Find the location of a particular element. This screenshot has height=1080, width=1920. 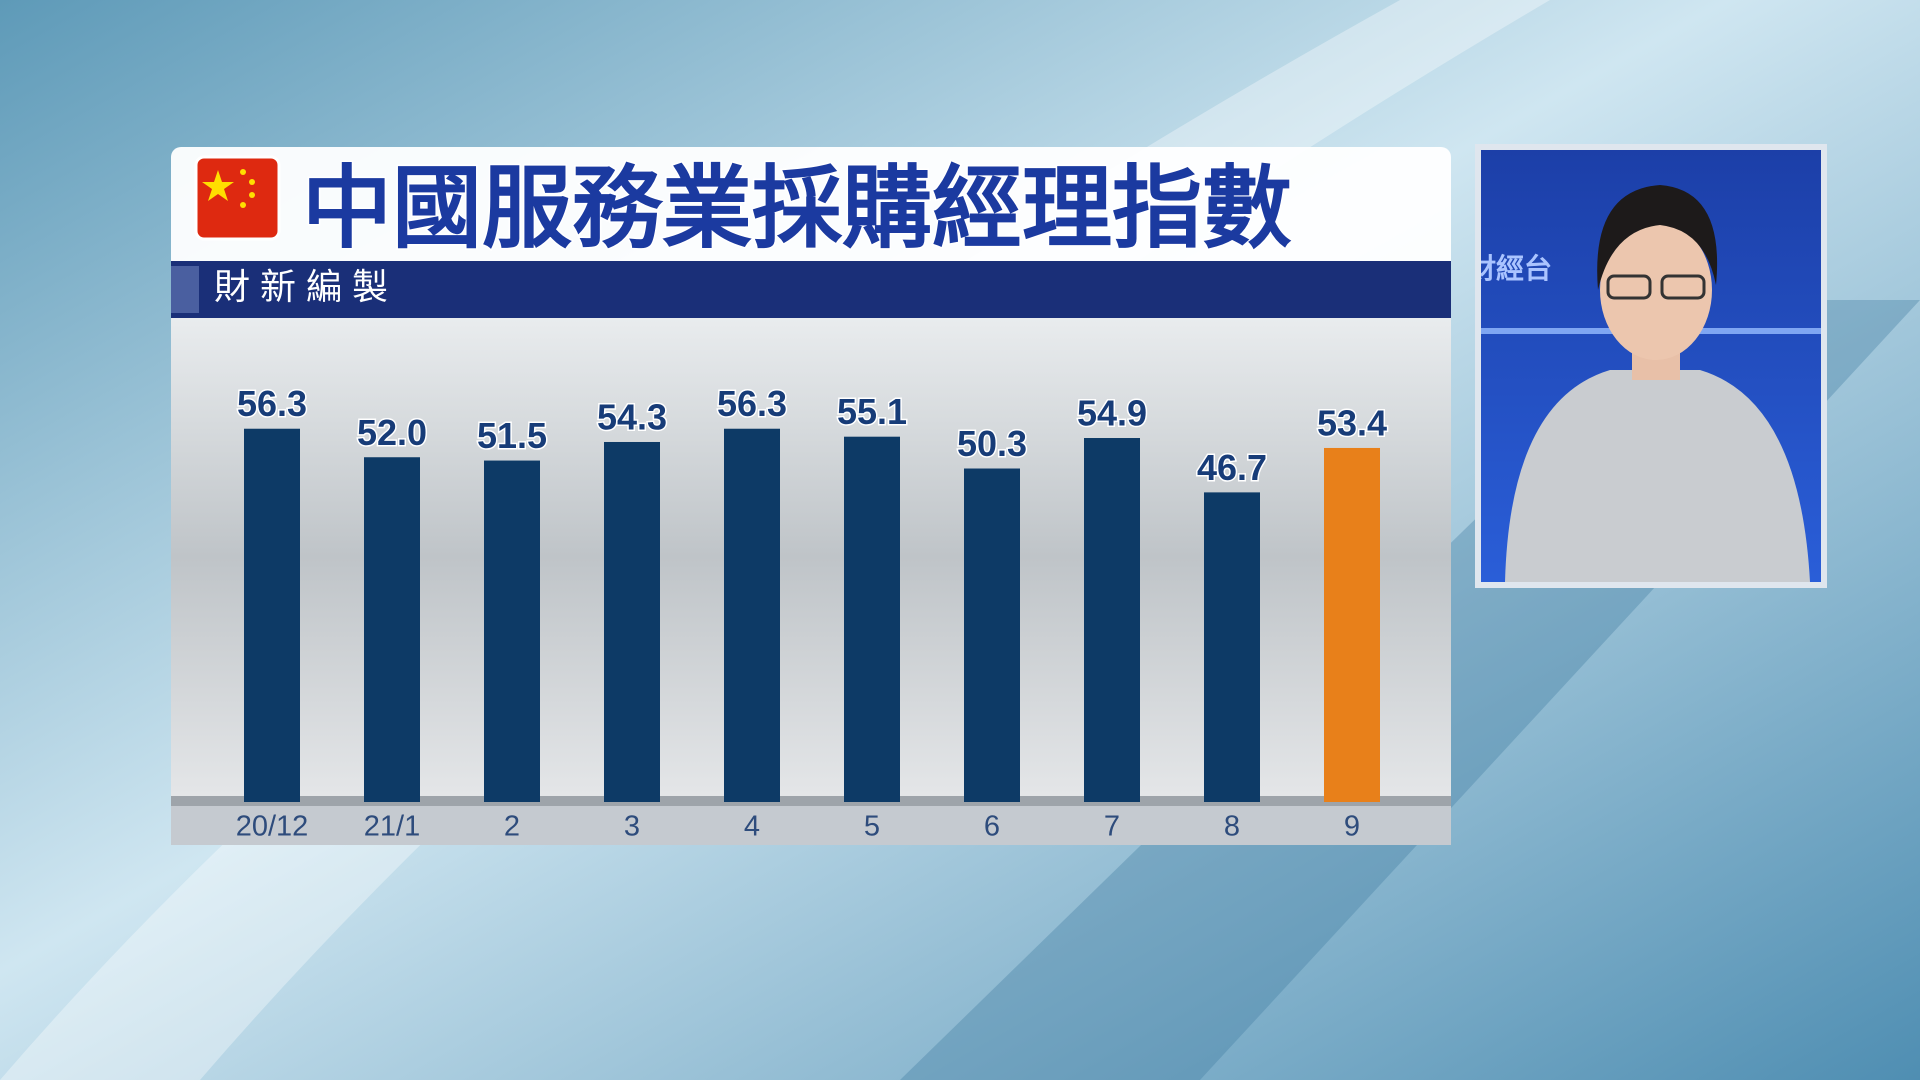

anchor-body is located at coordinates (1657, 476).